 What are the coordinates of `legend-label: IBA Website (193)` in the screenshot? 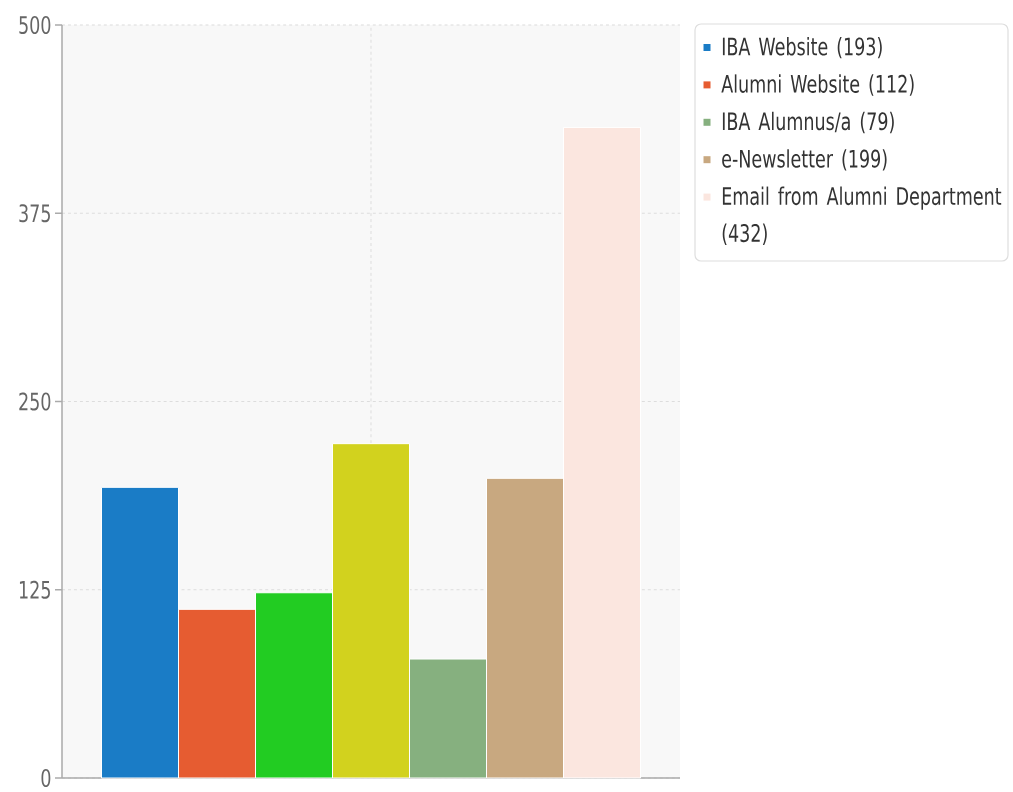 It's located at (802, 47).